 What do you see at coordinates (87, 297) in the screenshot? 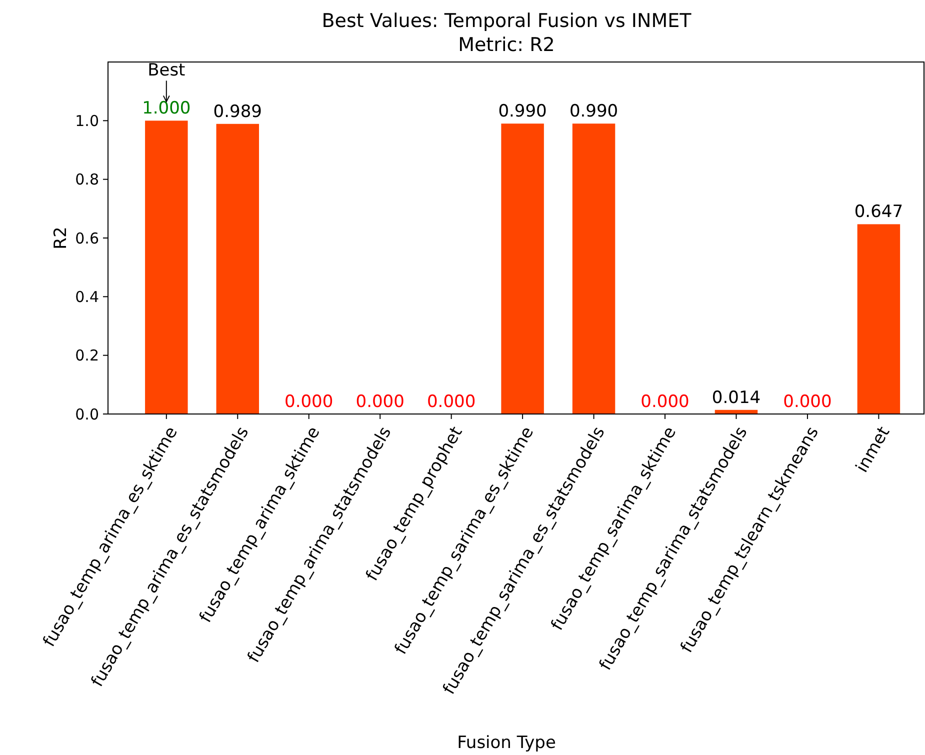
I see `y-tick-label: 0.4` at bounding box center [87, 297].